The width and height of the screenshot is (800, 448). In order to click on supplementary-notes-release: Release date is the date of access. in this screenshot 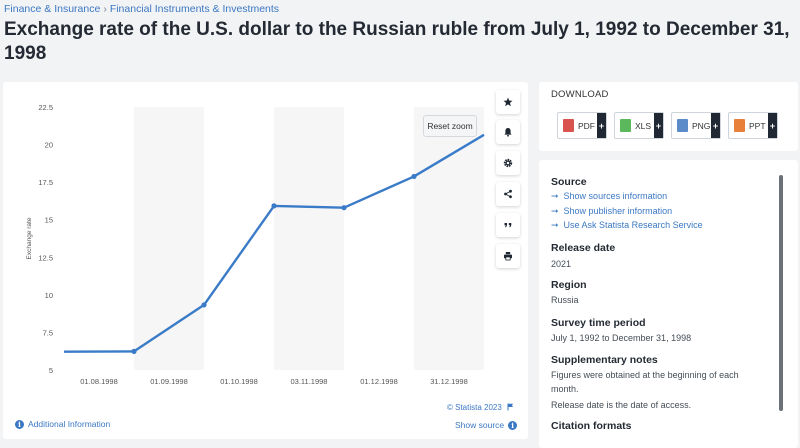, I will do `click(621, 405)`.